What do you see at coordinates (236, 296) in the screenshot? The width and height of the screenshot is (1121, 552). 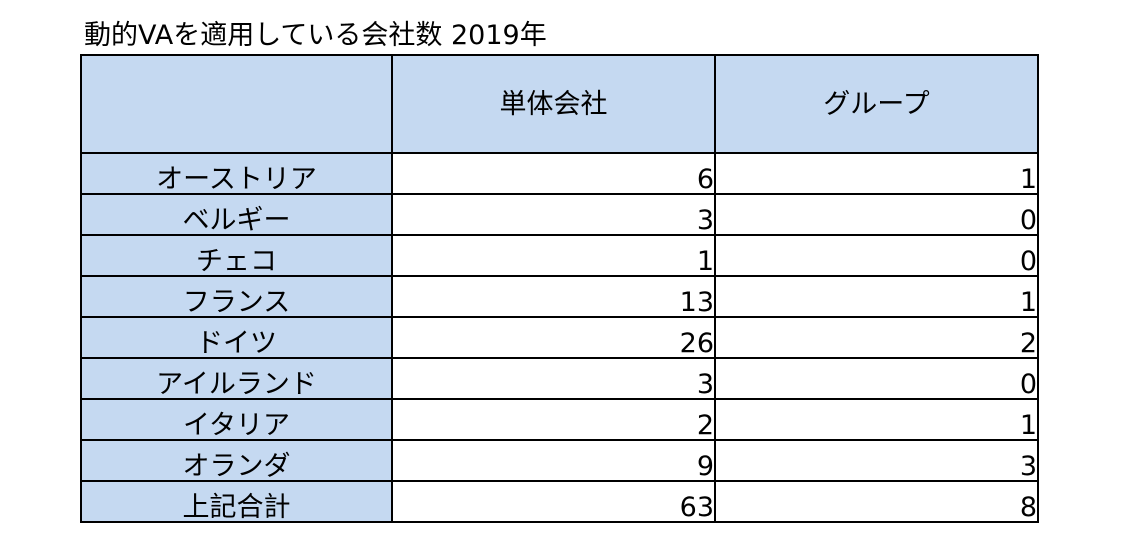 I see `row-label-country: フランス` at bounding box center [236, 296].